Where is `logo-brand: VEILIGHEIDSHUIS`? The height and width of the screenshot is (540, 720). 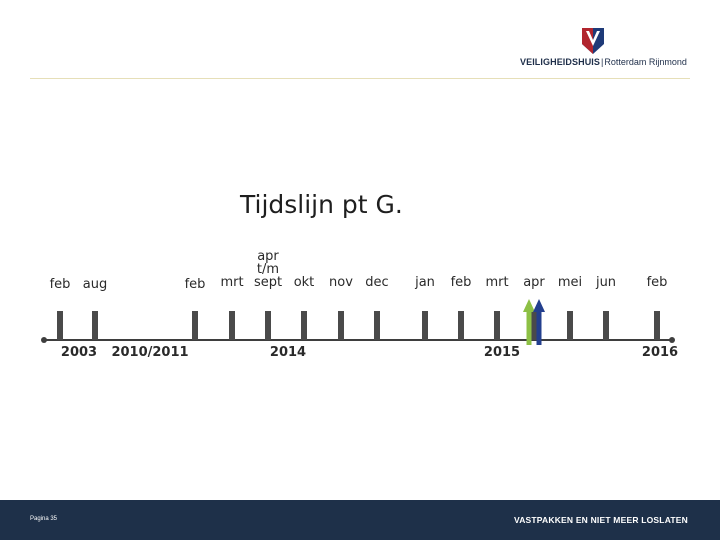 logo-brand: VEILIGHEIDSHUIS is located at coordinates (560, 62).